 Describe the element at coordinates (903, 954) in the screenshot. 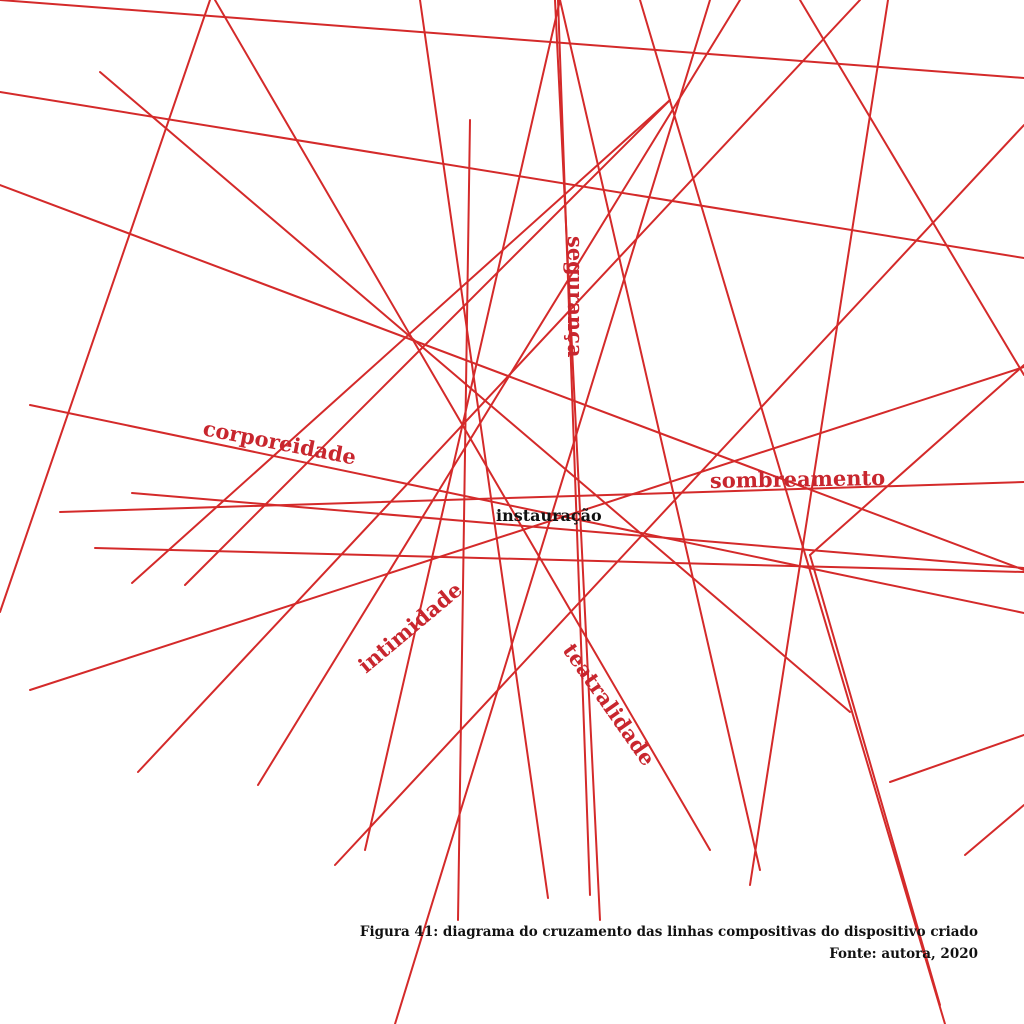

I see `figure-source: Fonte: autora, 2020` at that location.